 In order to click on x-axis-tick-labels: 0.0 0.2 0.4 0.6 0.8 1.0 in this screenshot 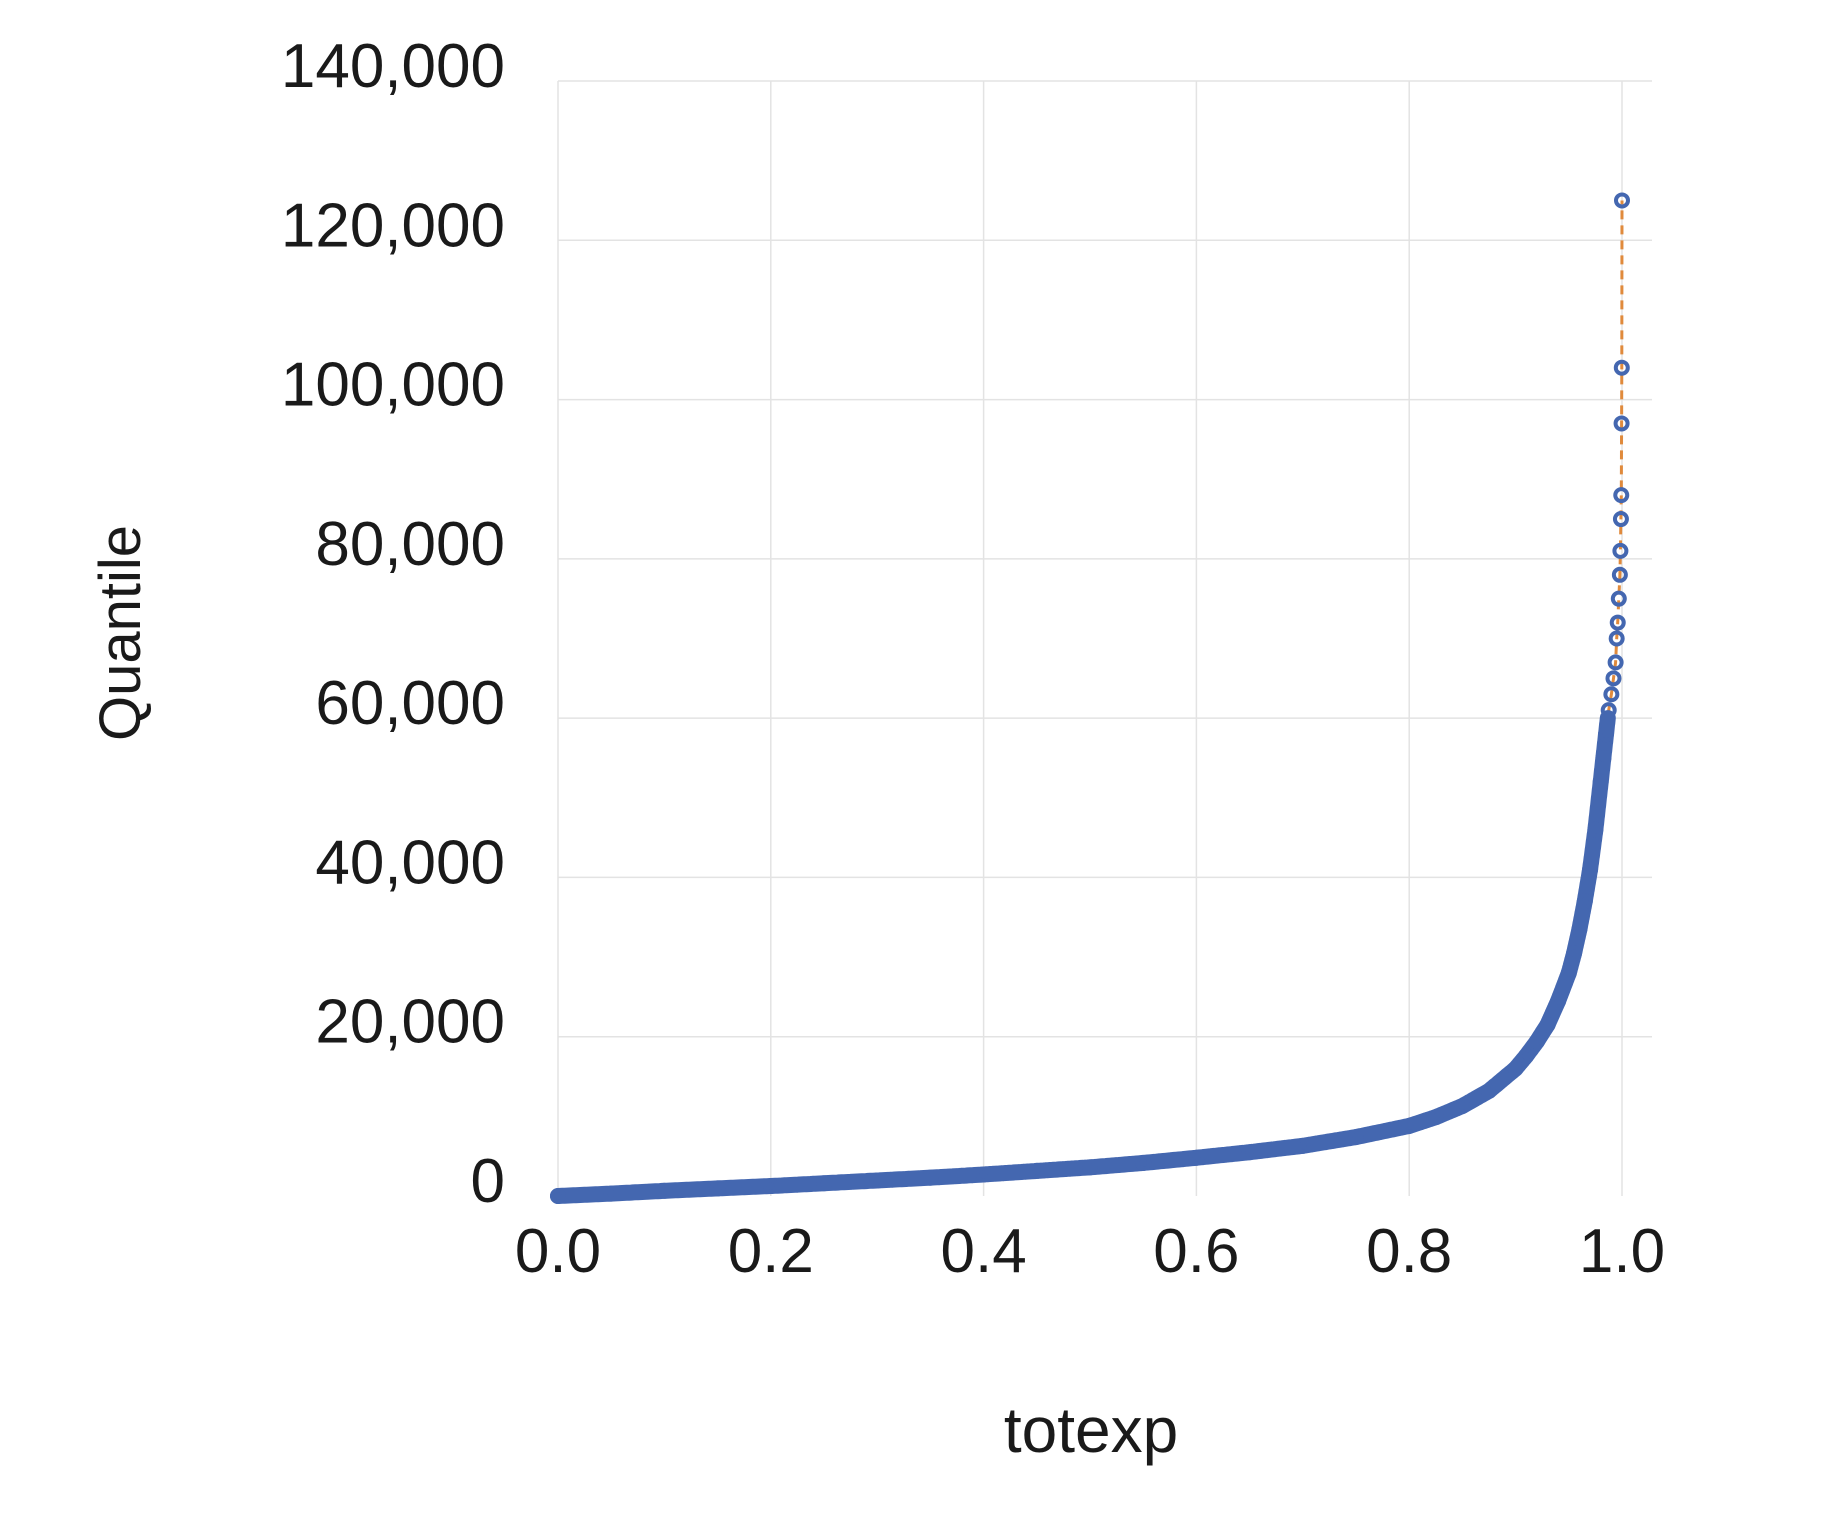, I will do `click(1090, 1251)`.